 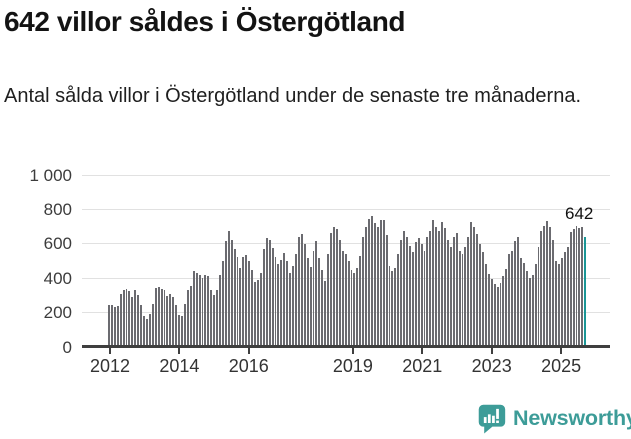 What do you see at coordinates (561, 366) in the screenshot?
I see `x-axis-label-2025: 2025` at bounding box center [561, 366].